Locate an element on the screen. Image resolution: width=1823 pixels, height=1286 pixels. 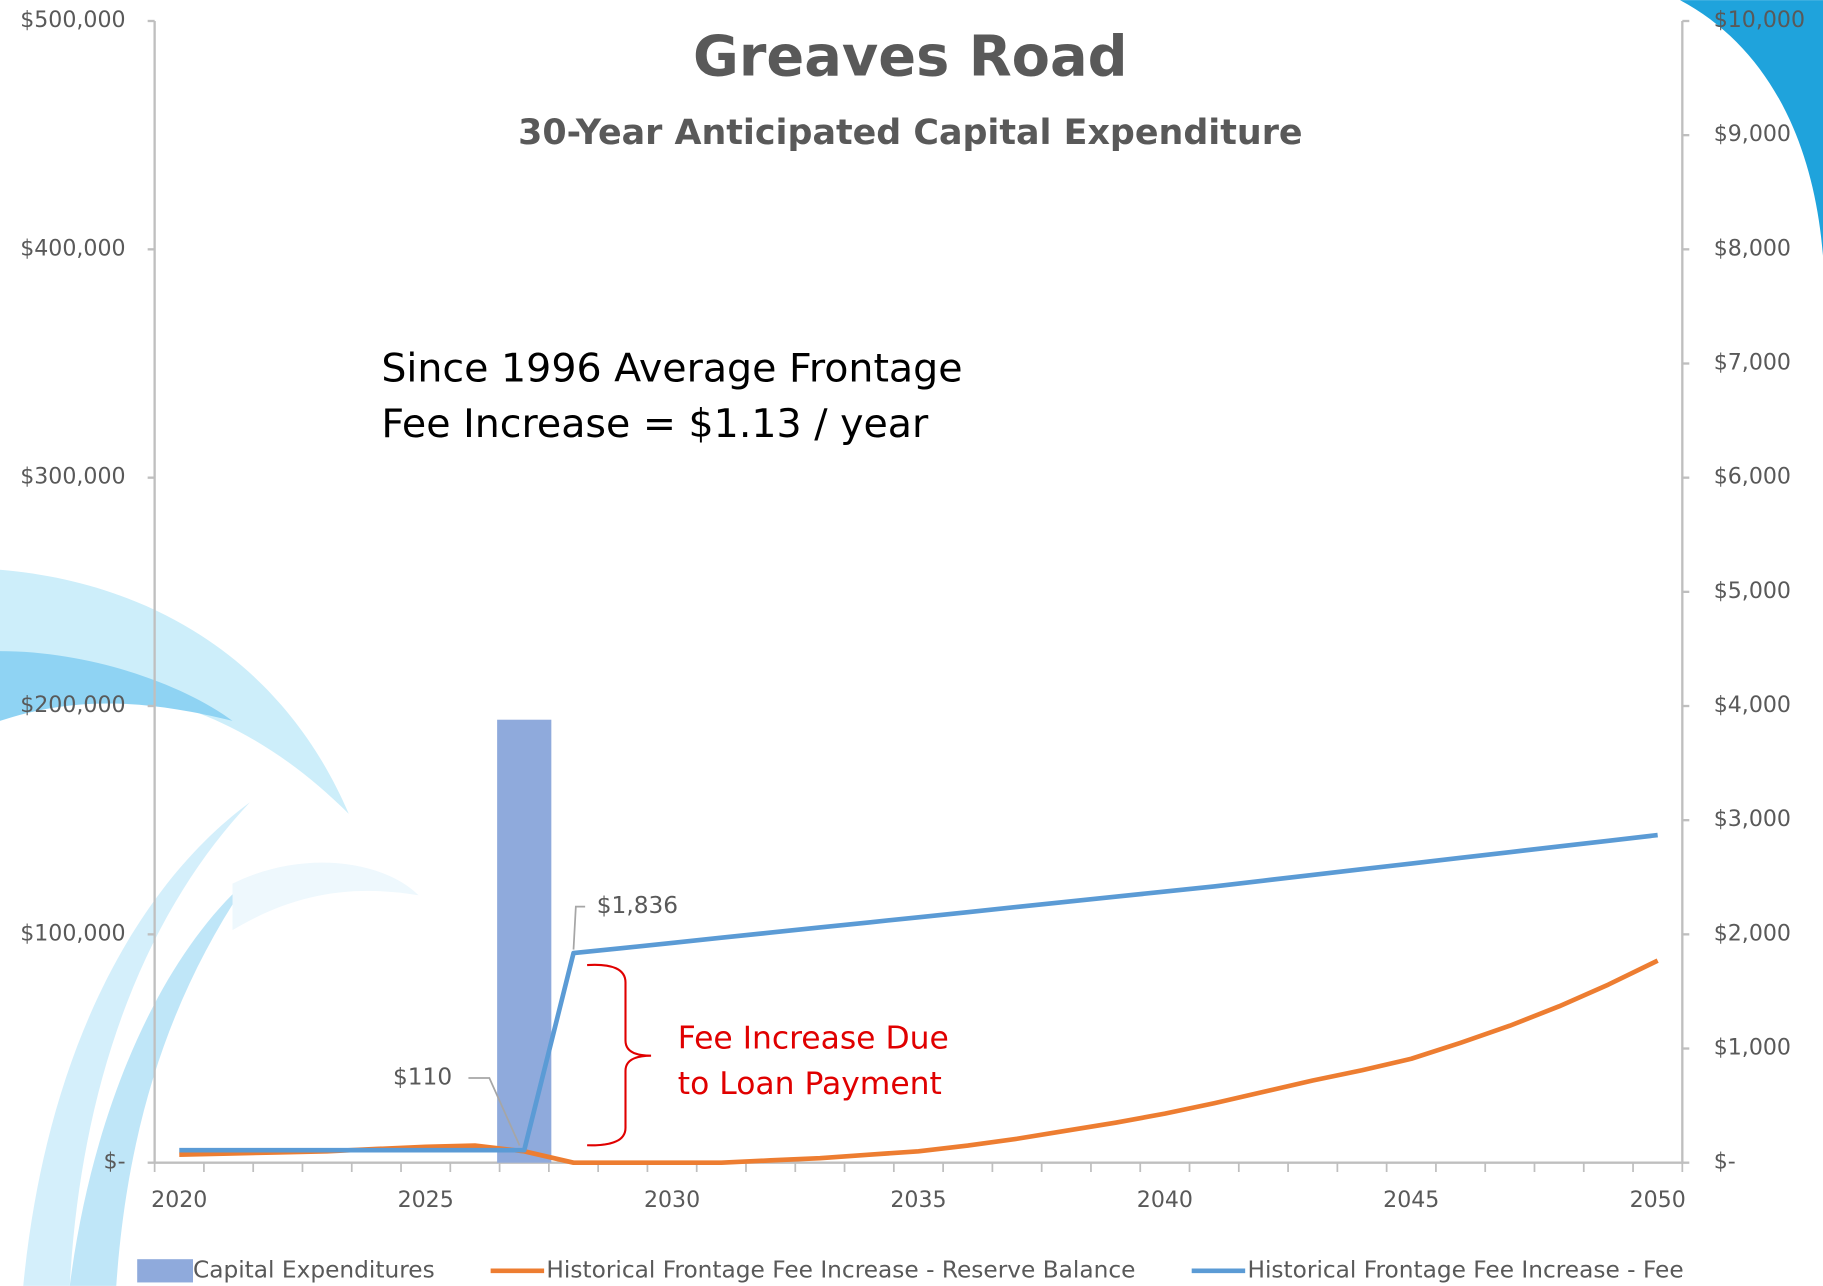
chart-title: Greaves Road is located at coordinates (910, 57).